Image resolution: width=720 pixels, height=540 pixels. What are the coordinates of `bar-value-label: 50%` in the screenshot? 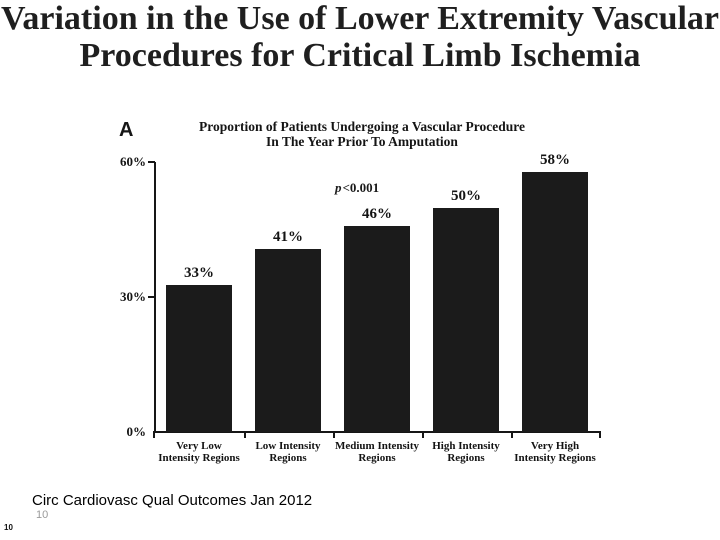 It's located at (466, 196).